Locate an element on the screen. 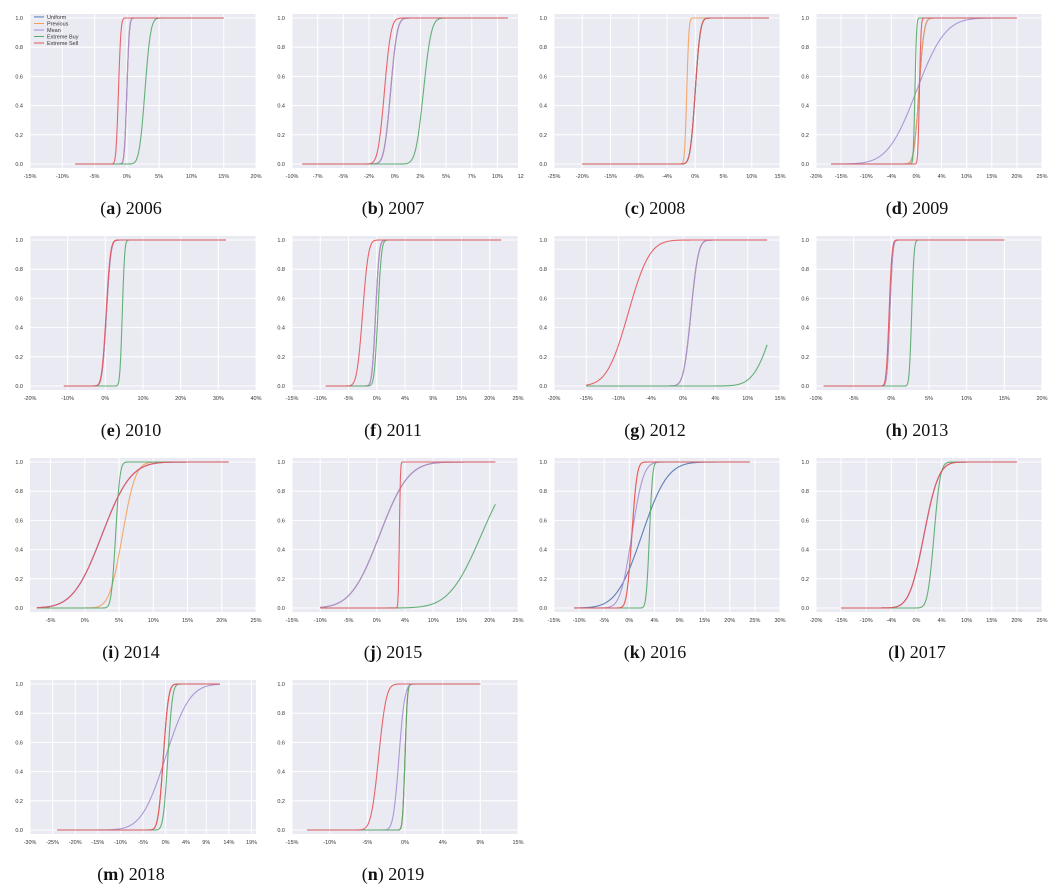 The height and width of the screenshot is (891, 1051). x-tick-label: 19% is located at coordinates (251, 843).